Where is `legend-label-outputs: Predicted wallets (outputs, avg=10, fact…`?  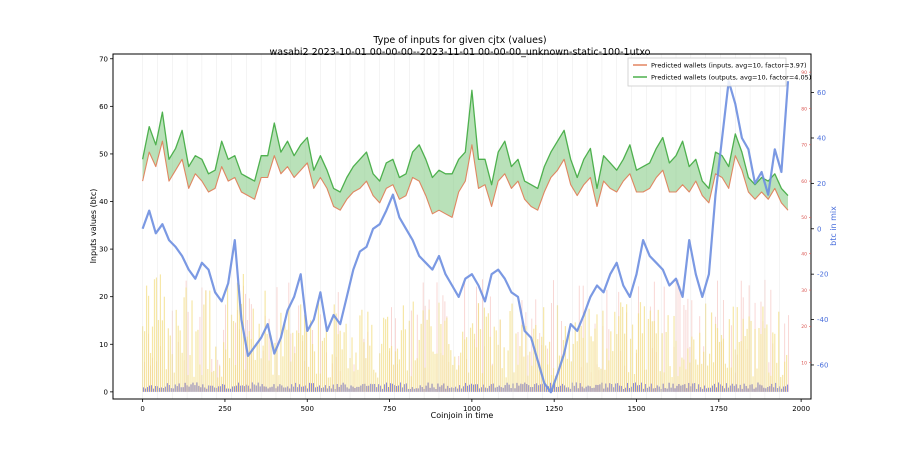
legend-label-outputs: Predicted wallets (outputs, avg=10, fact… is located at coordinates (731, 78).